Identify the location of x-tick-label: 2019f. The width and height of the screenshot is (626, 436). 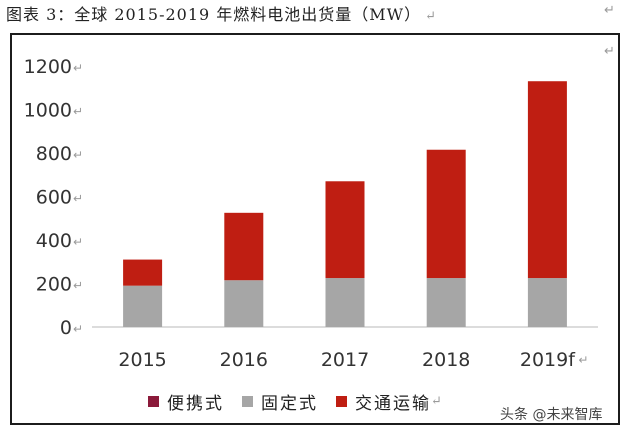
(548, 360).